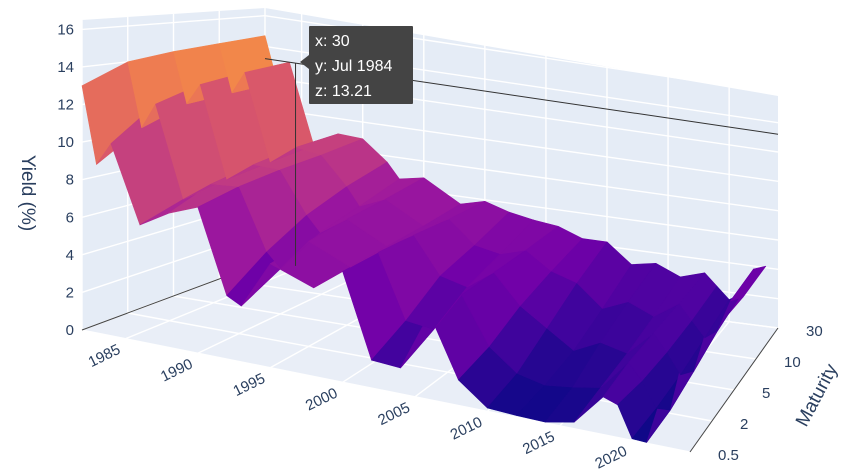 The height and width of the screenshot is (476, 860). I want to click on tooltip-y: y: Jul 1984, so click(353, 66).